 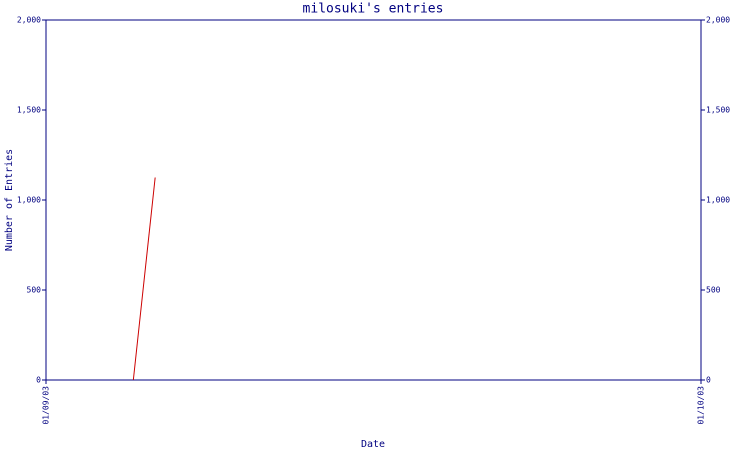 What do you see at coordinates (29, 110) in the screenshot?
I see `y-tick-label: 1,500` at bounding box center [29, 110].